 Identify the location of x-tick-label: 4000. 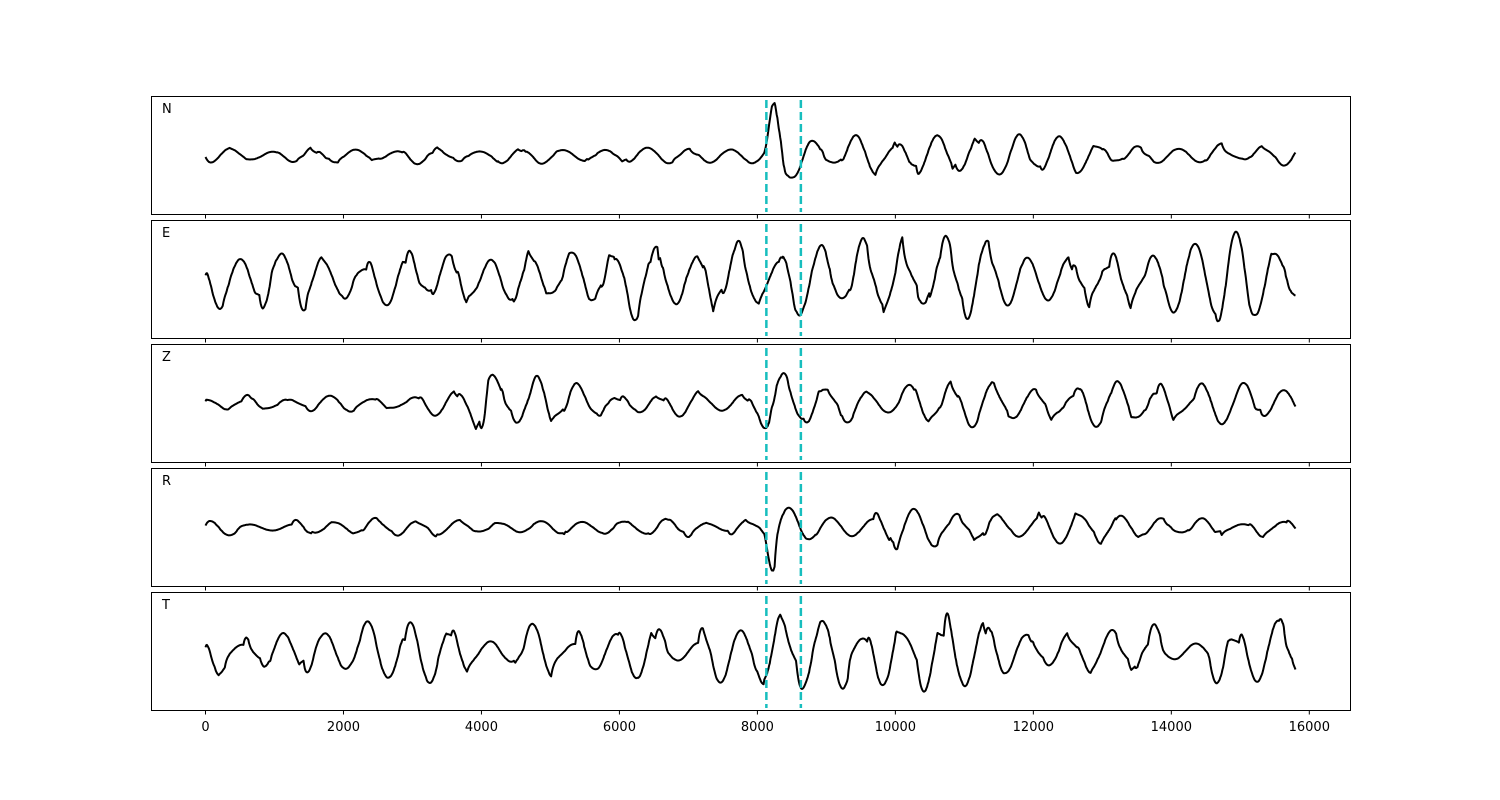
(481, 727).